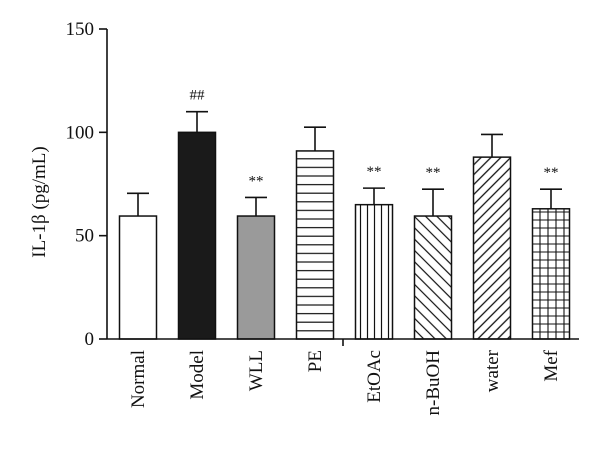 This screenshot has height=461, width=600. I want to click on significance-annotations: ## ** ** ** **, so click(374, 139).